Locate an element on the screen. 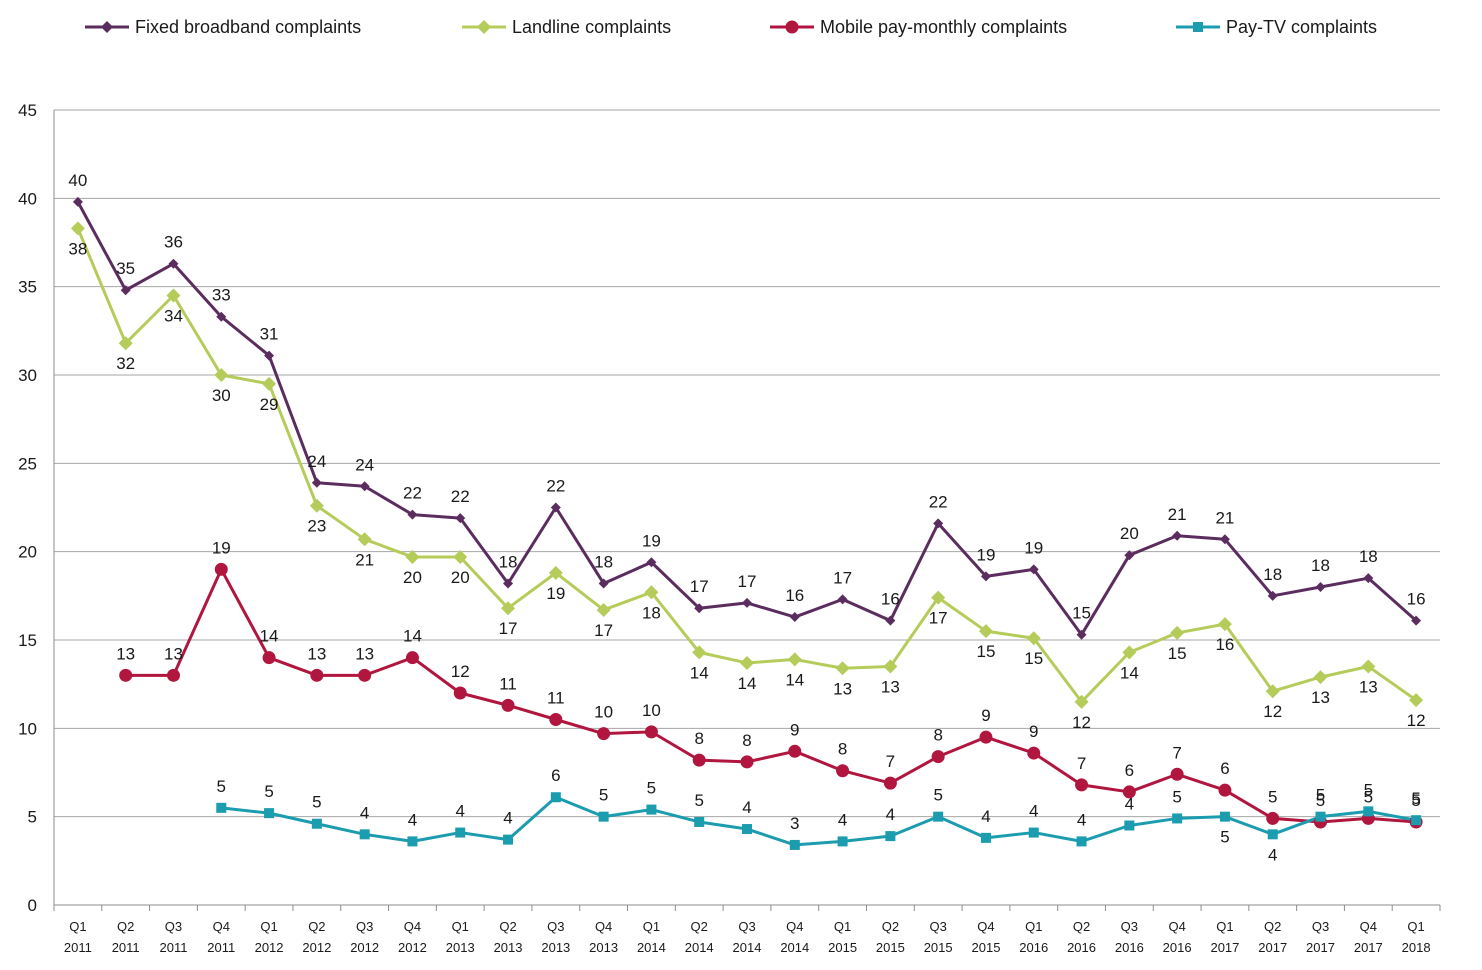 This screenshot has width=1482, height=970. data-label: 9 is located at coordinates (985, 715).